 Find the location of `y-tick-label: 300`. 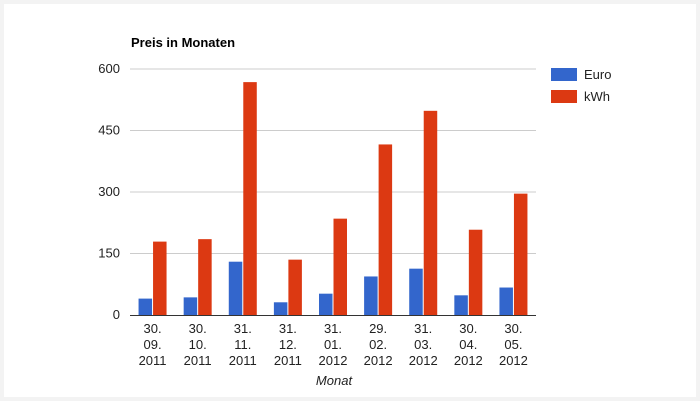

y-tick-label: 300 is located at coordinates (109, 191).